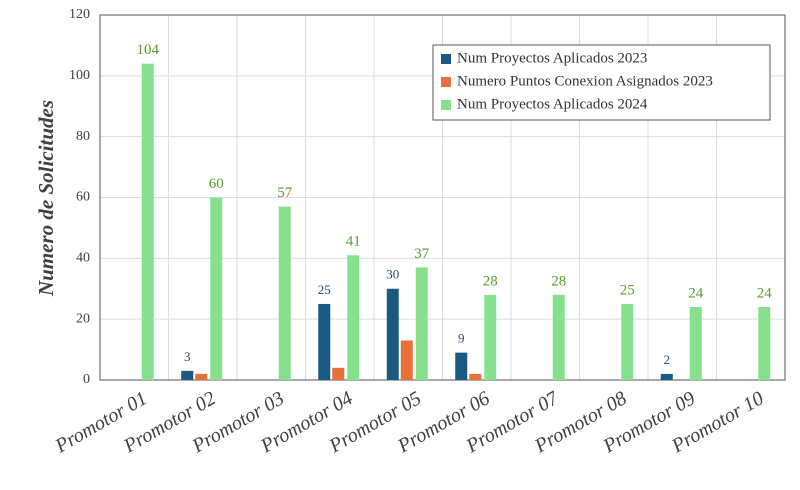 The width and height of the screenshot is (800, 490). What do you see at coordinates (667, 359) in the screenshot?
I see `data-label: 2` at bounding box center [667, 359].